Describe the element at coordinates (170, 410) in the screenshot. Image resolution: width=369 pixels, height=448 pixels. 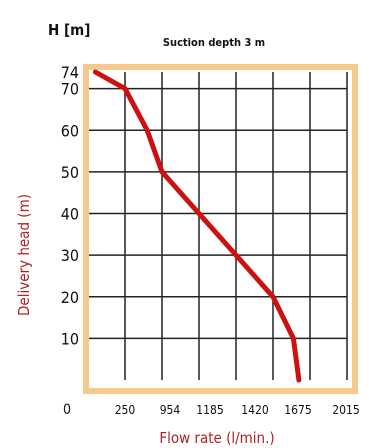
I see `x-tick-label: 954` at that location.